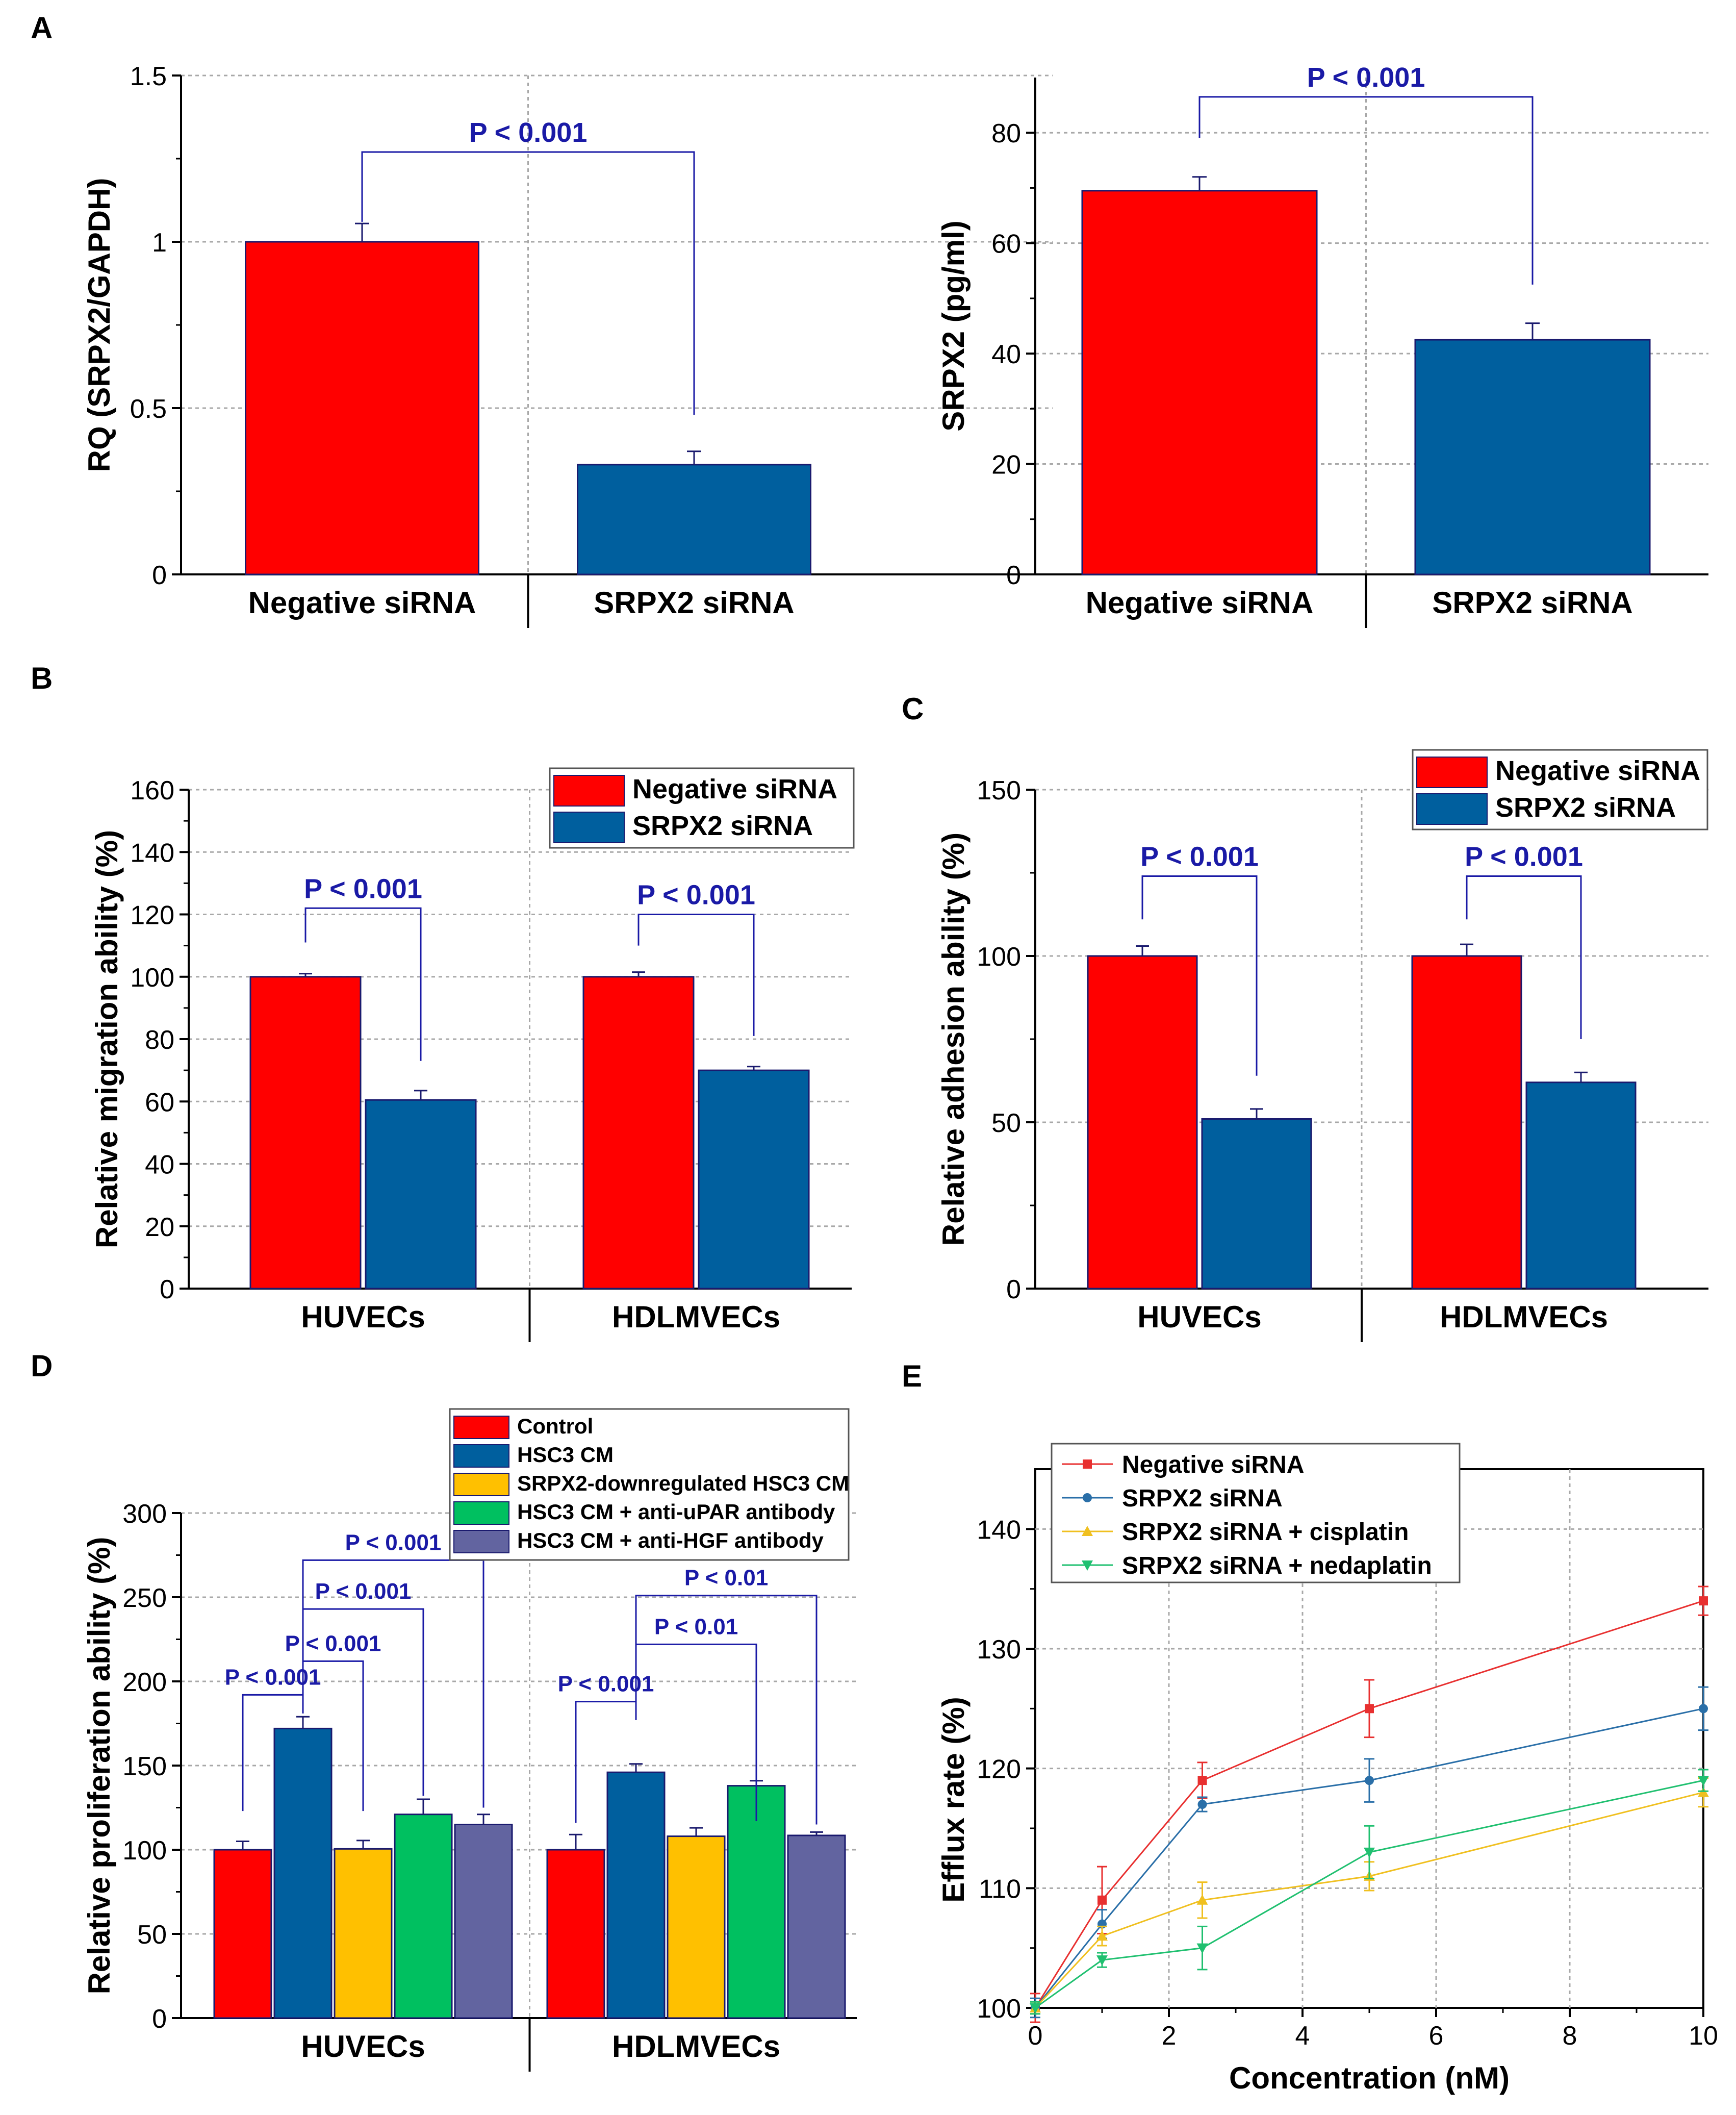 Image resolution: width=1736 pixels, height=2115 pixels. What do you see at coordinates (1532, 603) in the screenshot?
I see `x-tick-label: SRPX2 siRNA` at bounding box center [1532, 603].